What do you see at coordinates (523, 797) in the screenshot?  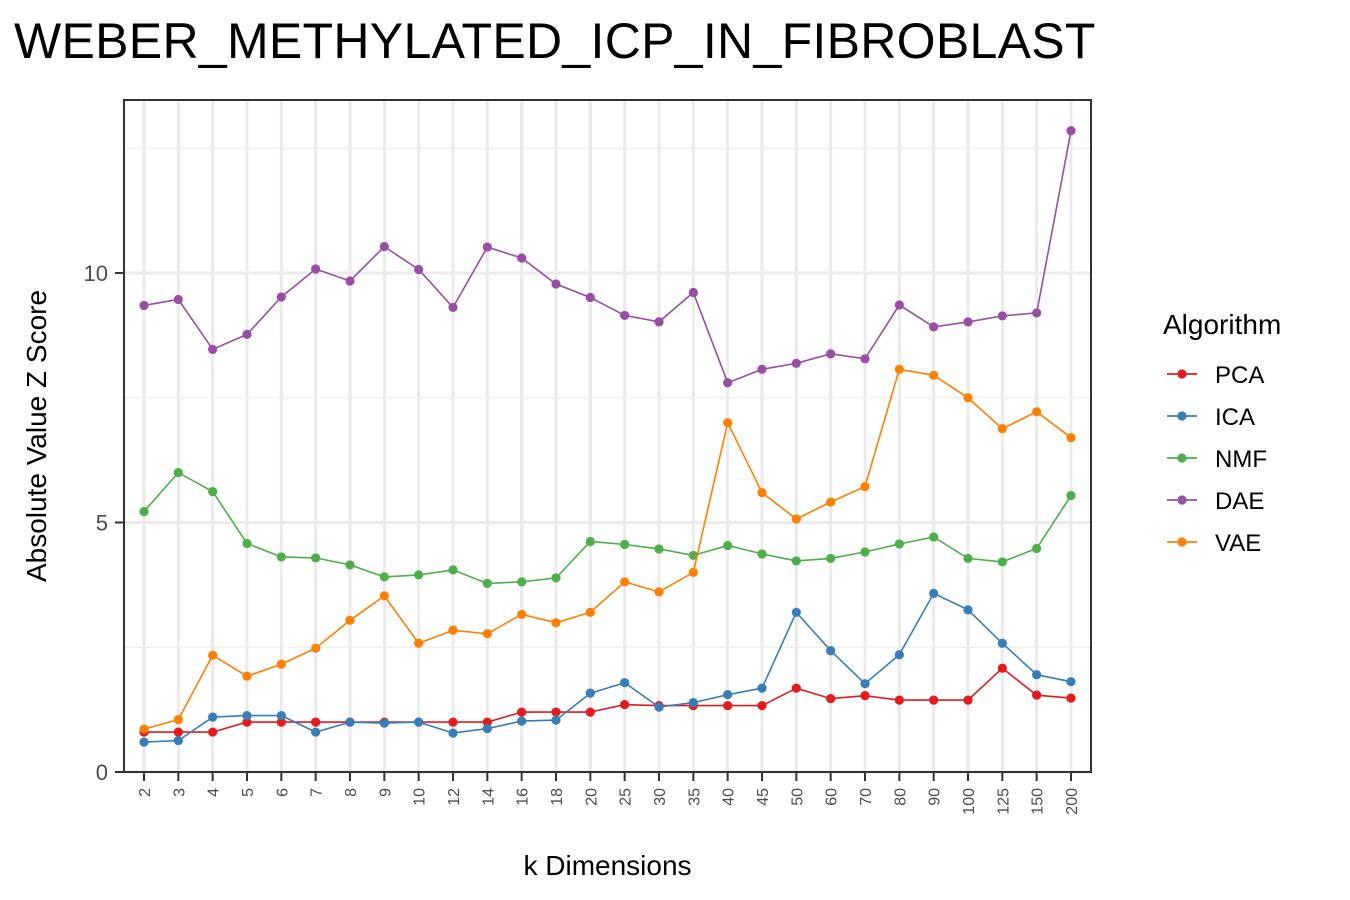 I see `x-tick-label: 16` at bounding box center [523, 797].